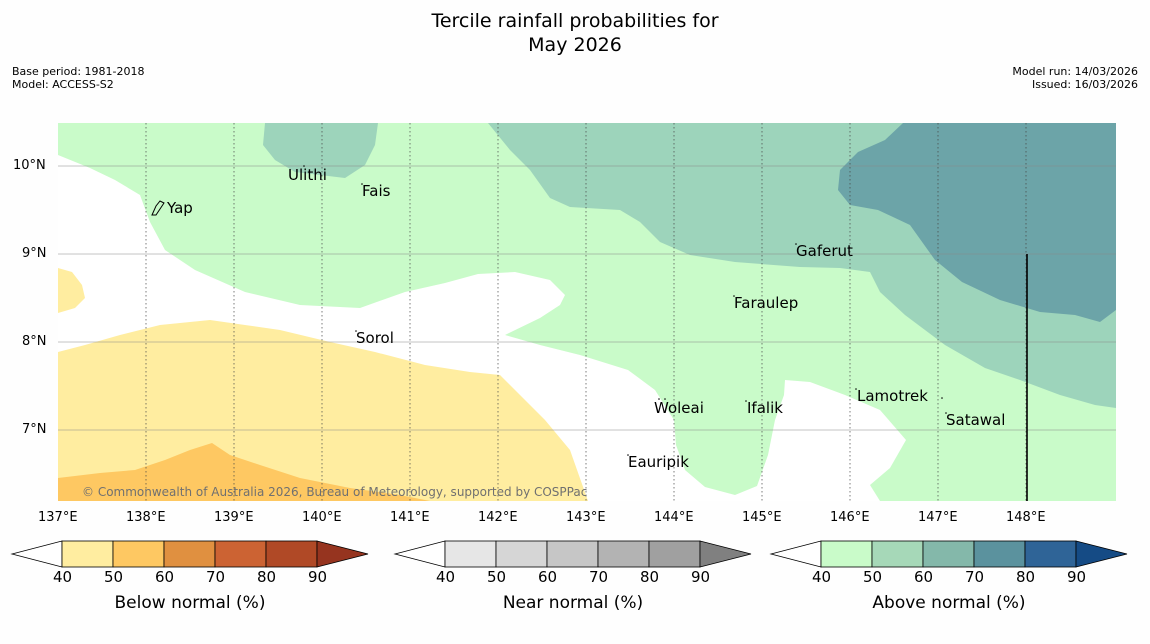 The width and height of the screenshot is (1150, 644). I want to click on lon-label-146e: 146°E, so click(850, 517).